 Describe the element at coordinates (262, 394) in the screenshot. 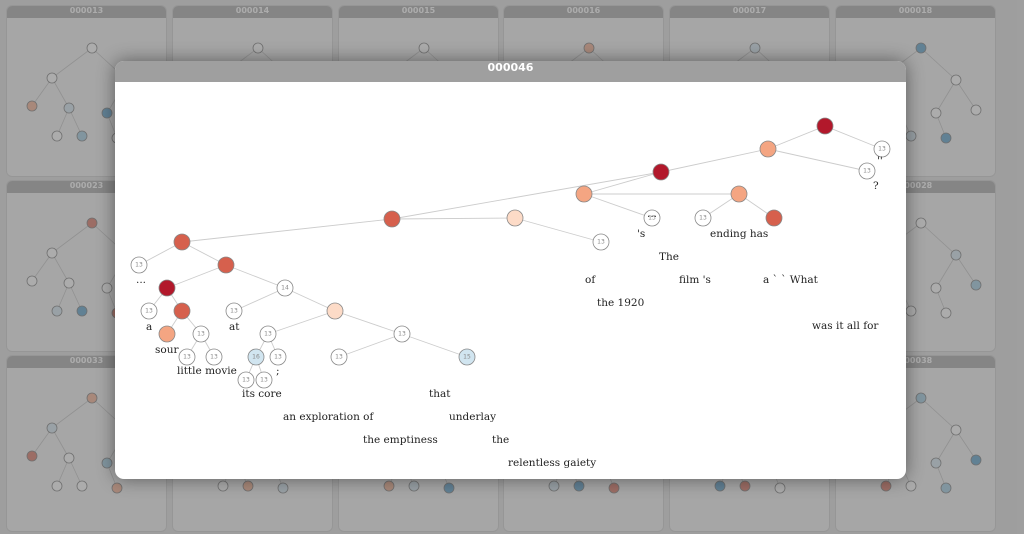

I see `tree-word: its core` at that location.